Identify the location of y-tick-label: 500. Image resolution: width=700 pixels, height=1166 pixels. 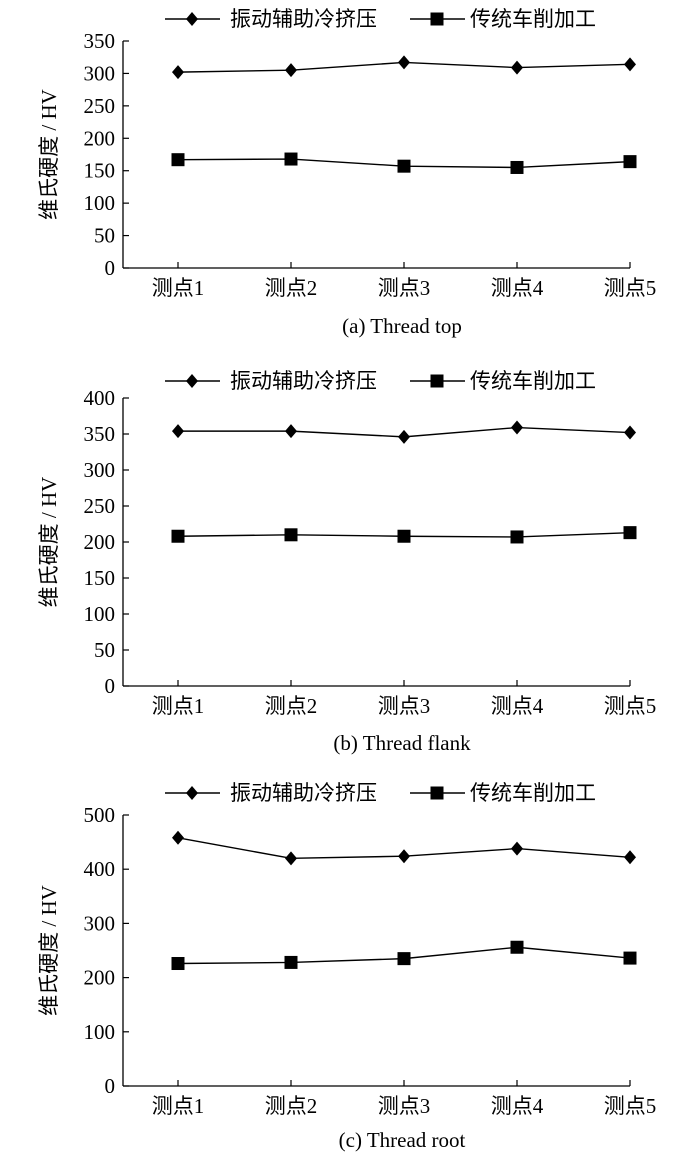
(100, 815).